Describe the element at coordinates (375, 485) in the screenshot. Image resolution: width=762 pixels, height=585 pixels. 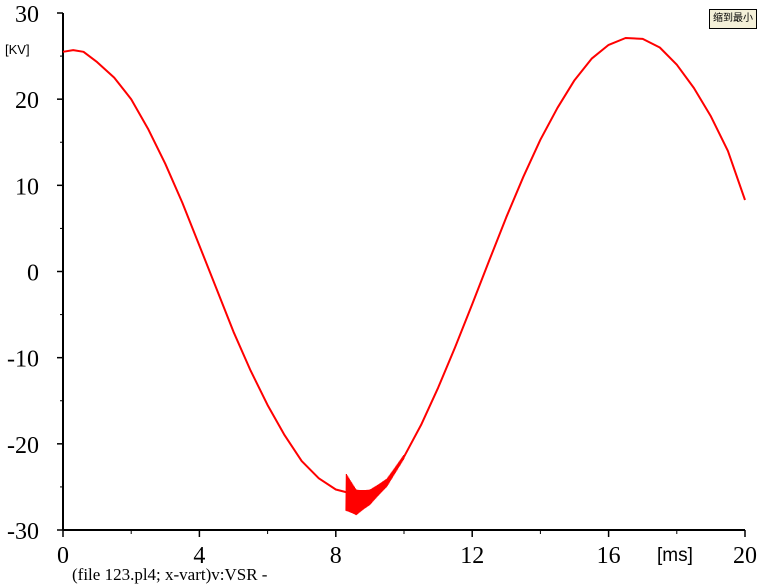
I see `series-transient` at that location.